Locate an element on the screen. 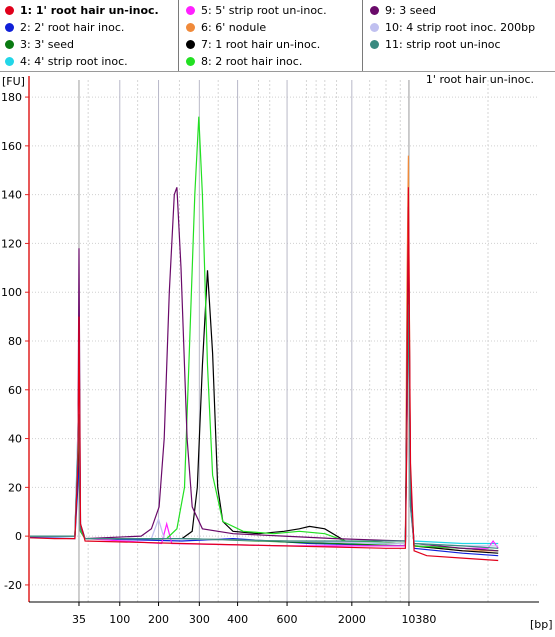  legend-item: 1: 1' root hair un-inoc. is located at coordinates (79, 10).